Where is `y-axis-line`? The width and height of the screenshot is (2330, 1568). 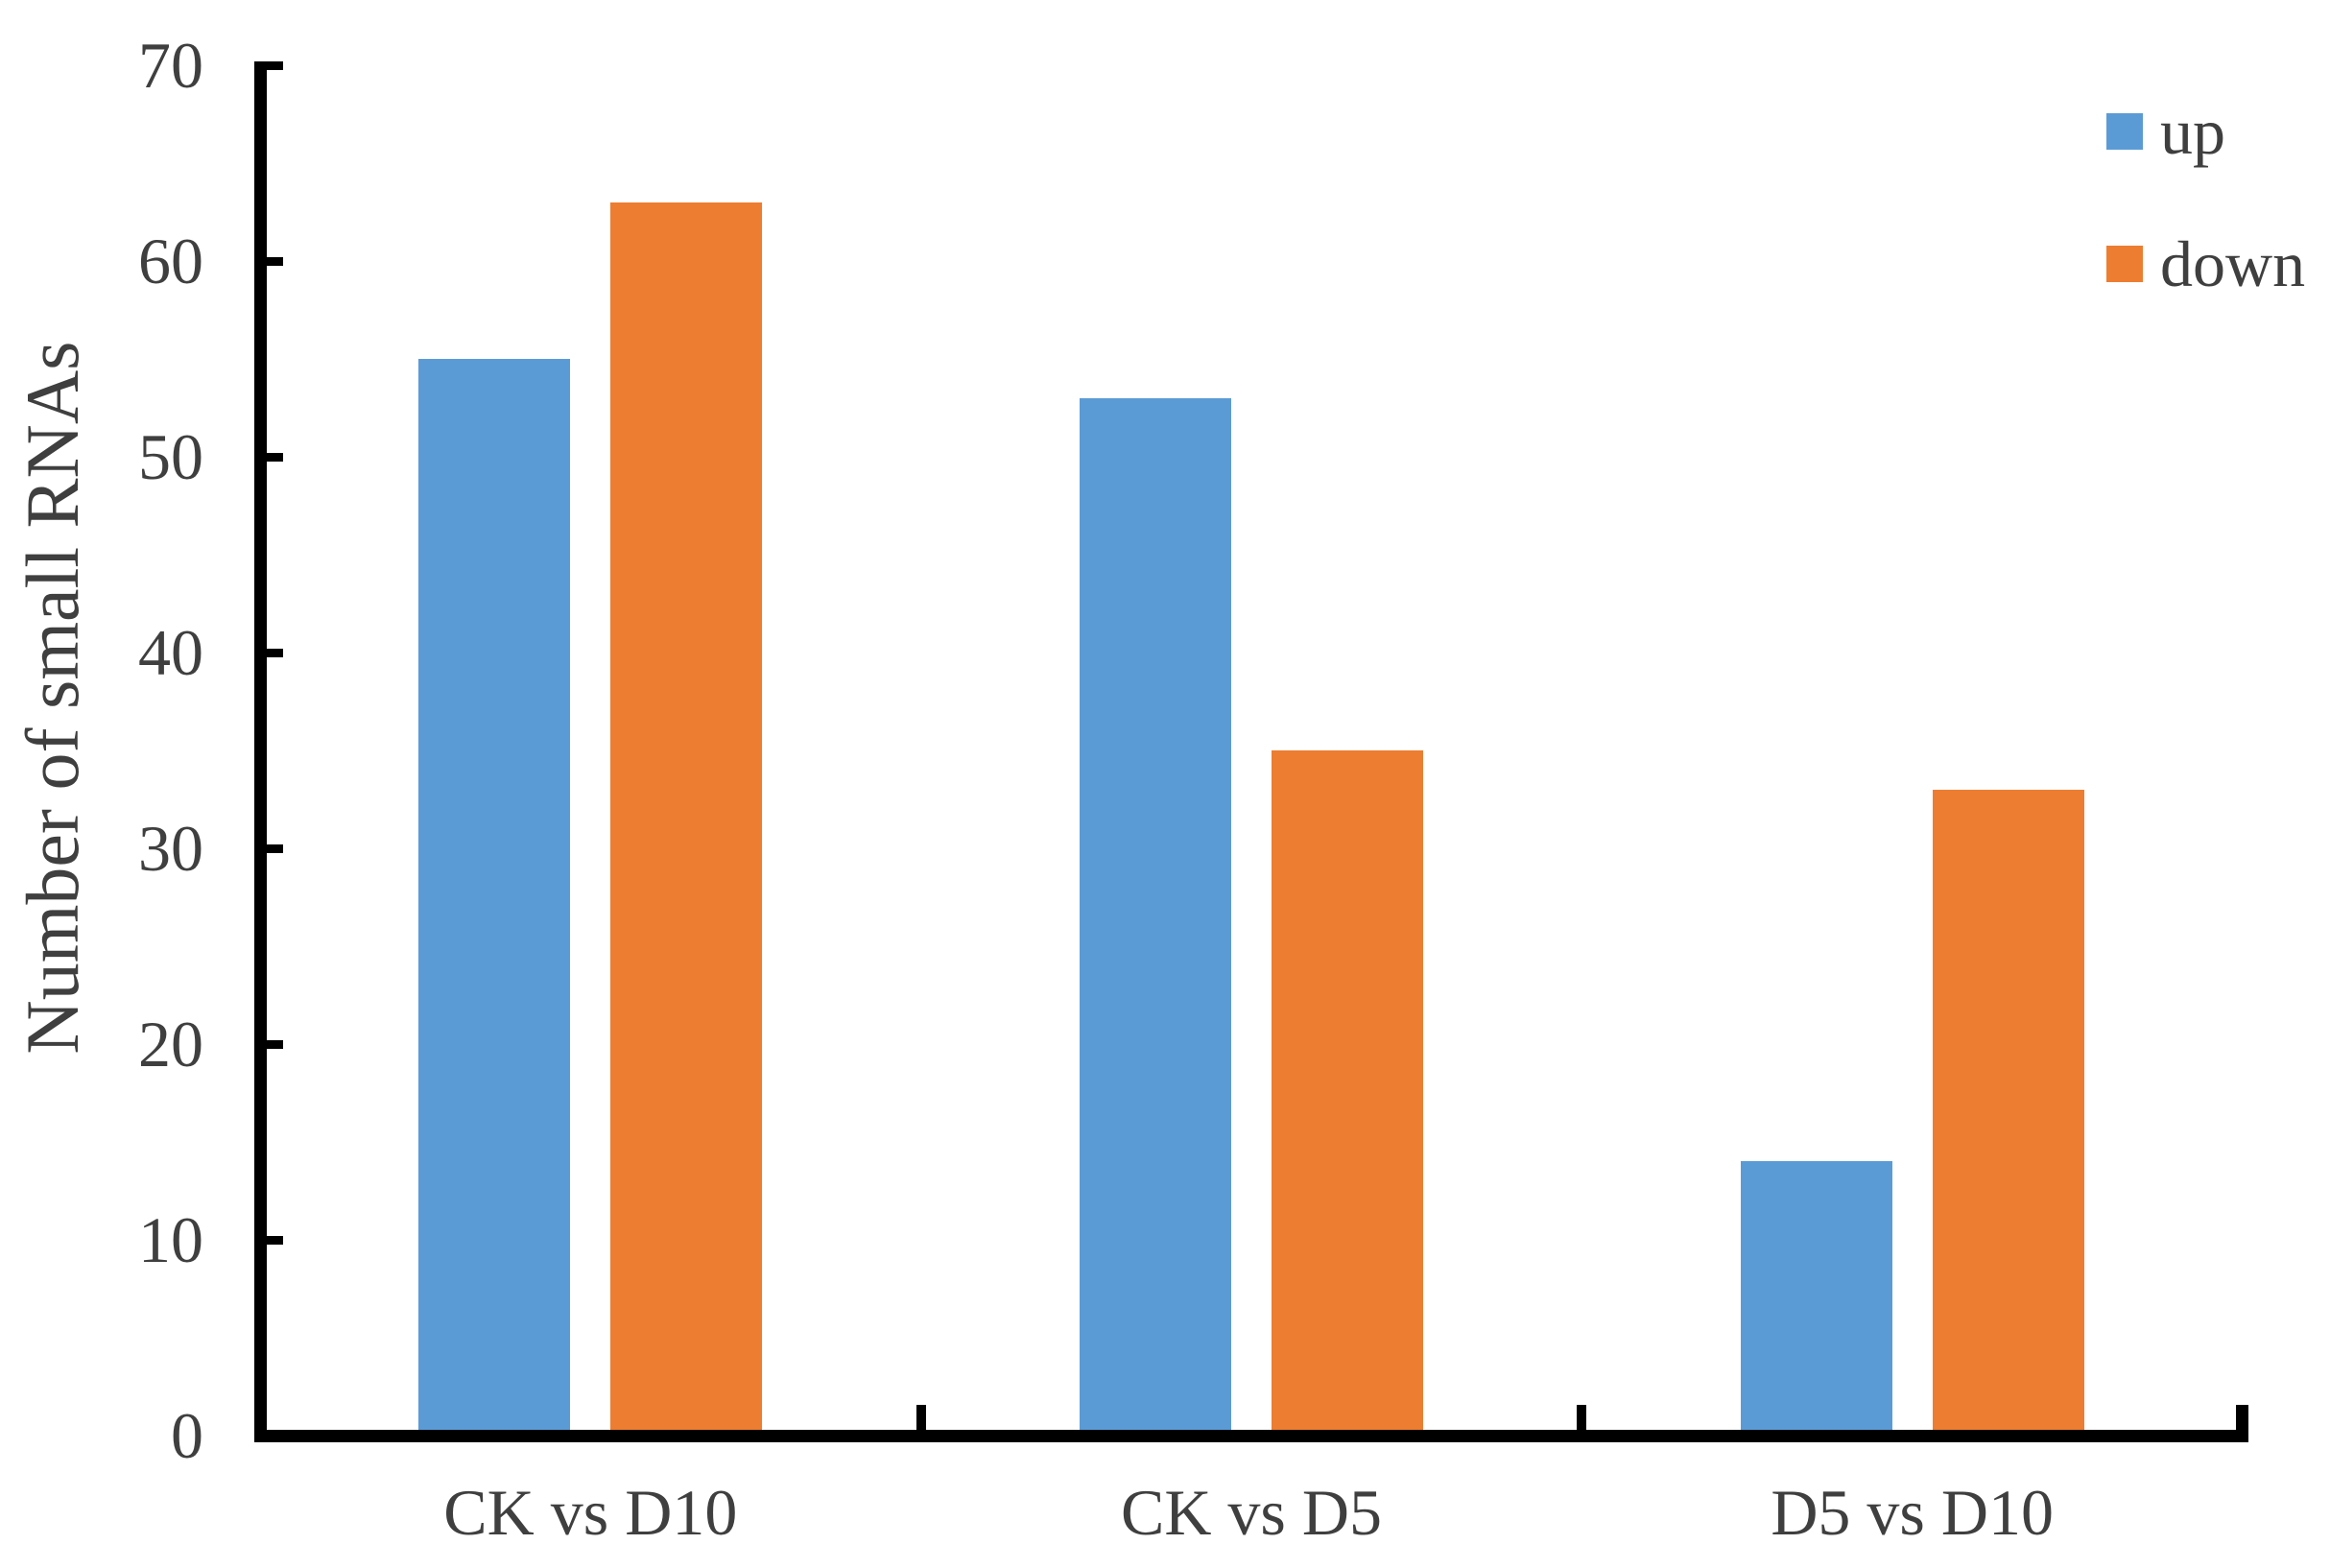
y-axis-line is located at coordinates (260, 751).